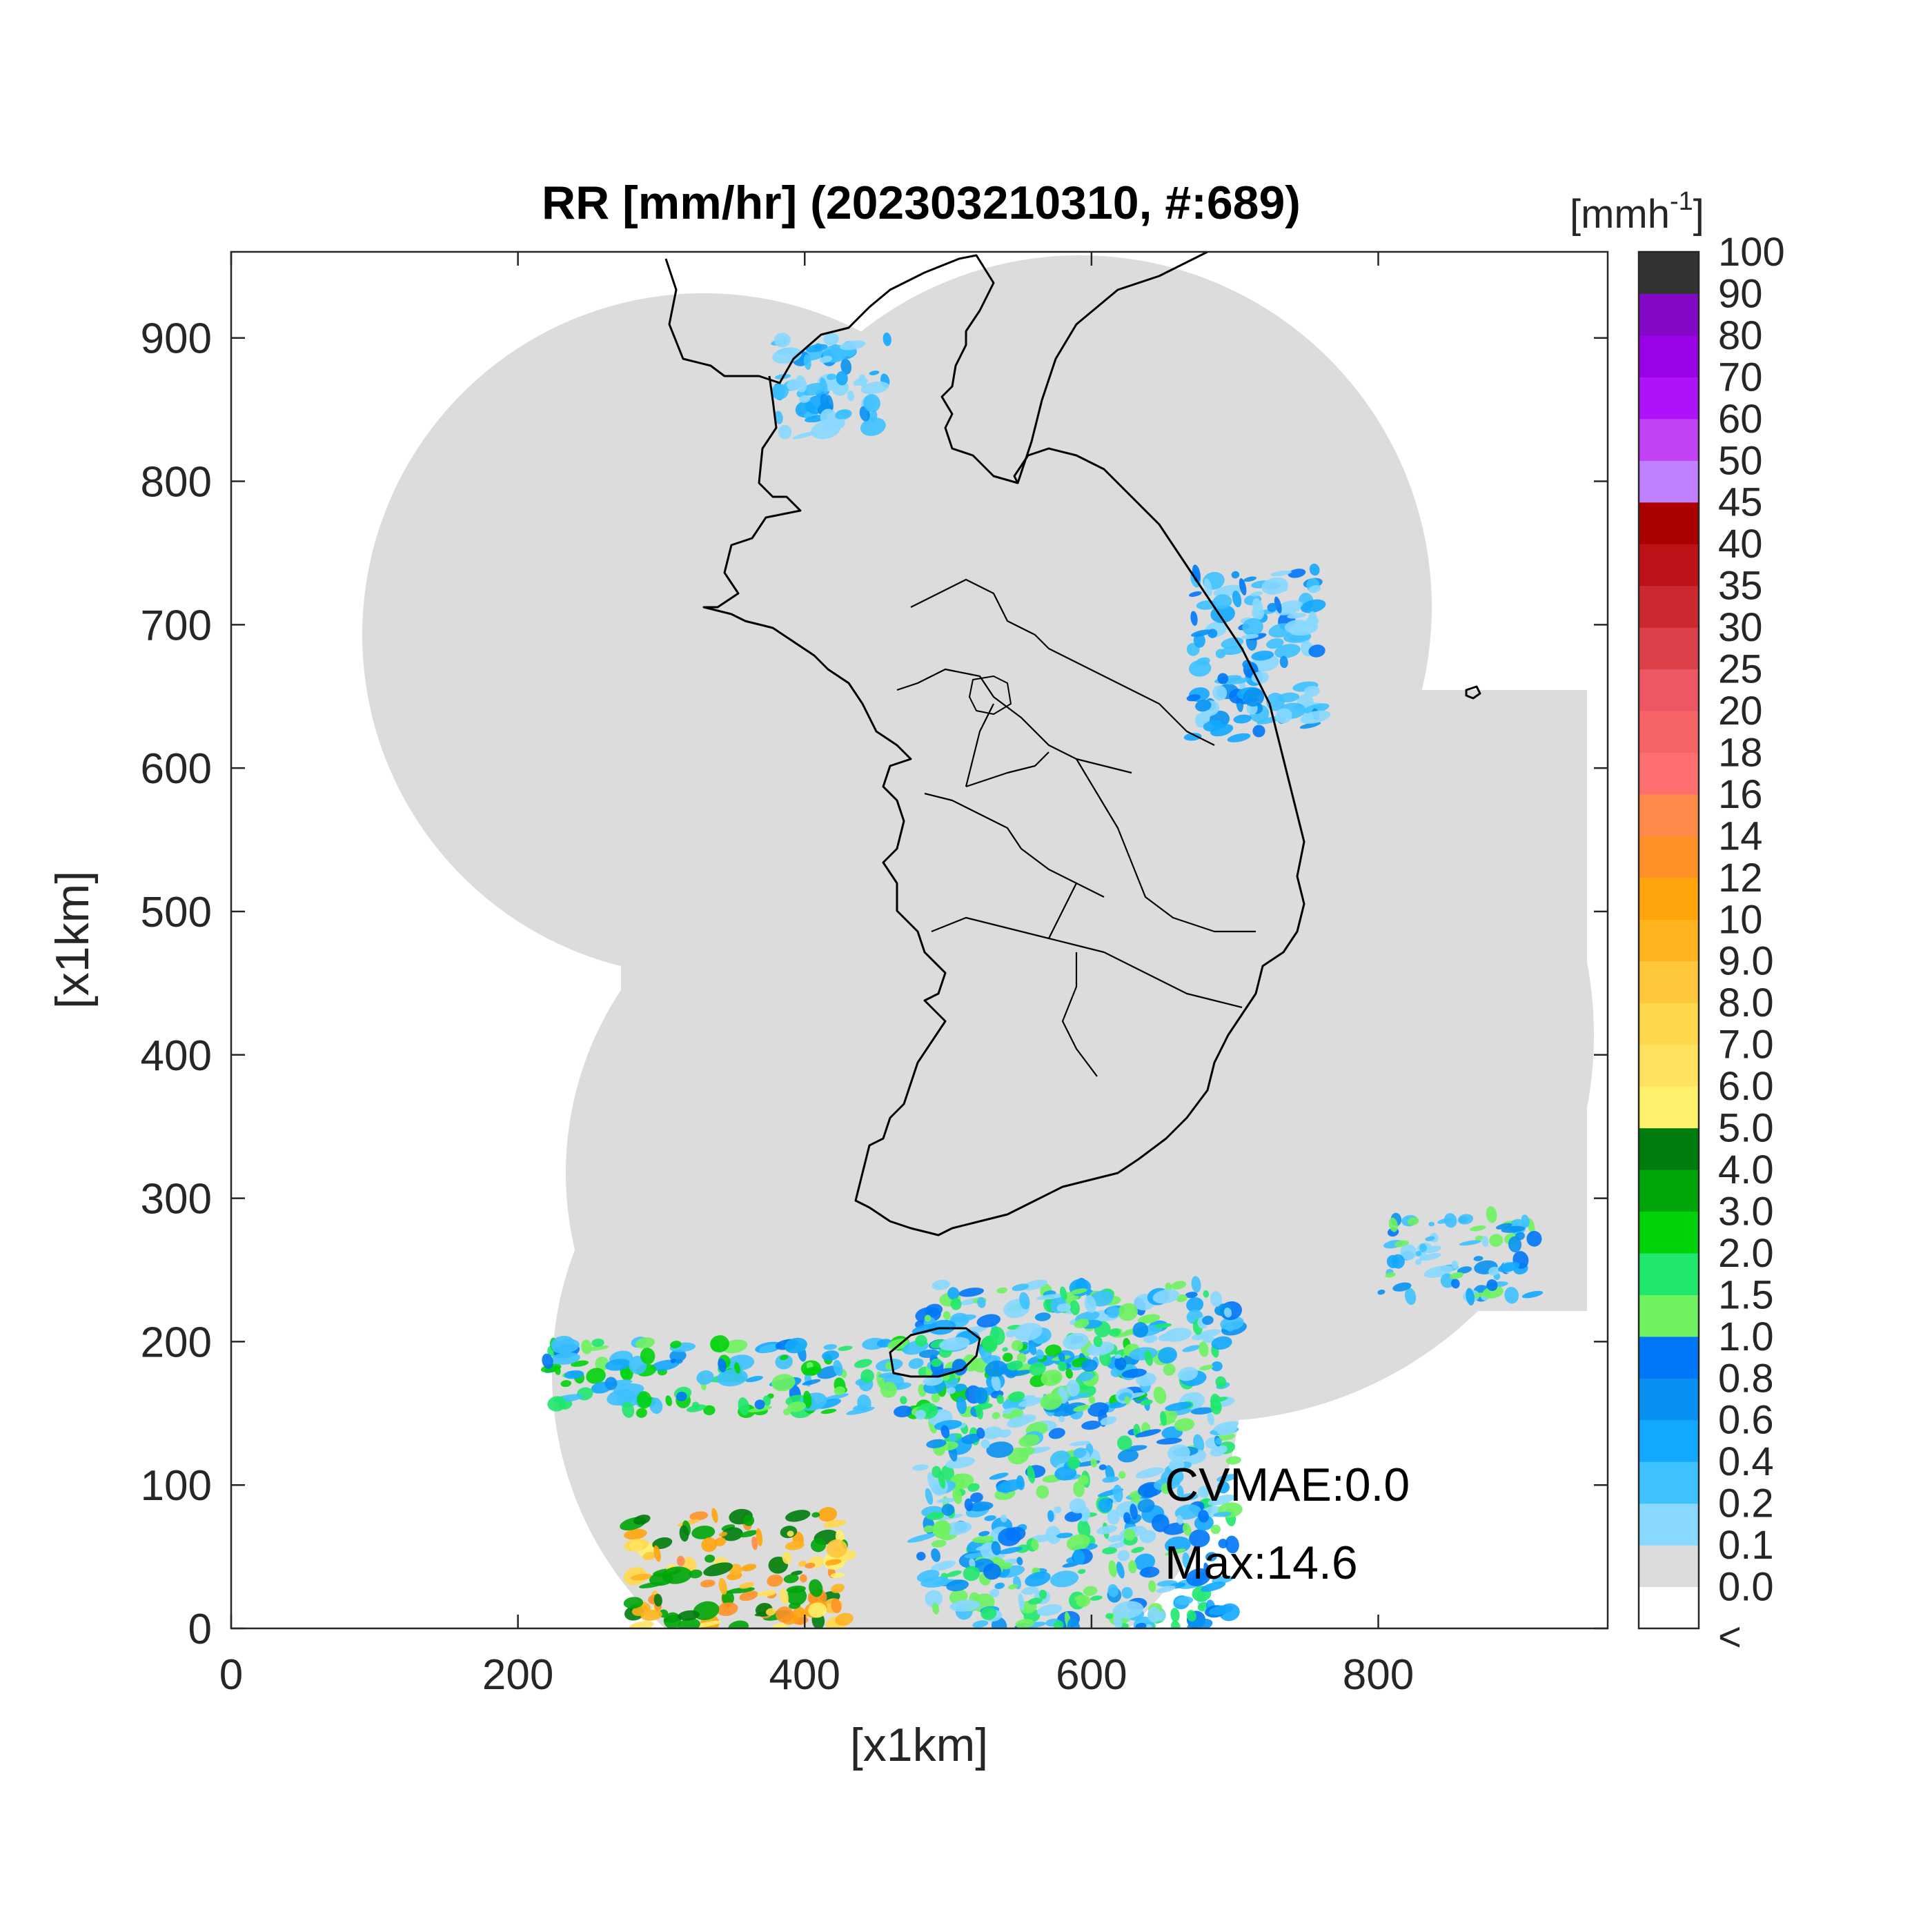  Describe the element at coordinates (990, 695) in the screenshot. I see `seoul-outline` at that location.